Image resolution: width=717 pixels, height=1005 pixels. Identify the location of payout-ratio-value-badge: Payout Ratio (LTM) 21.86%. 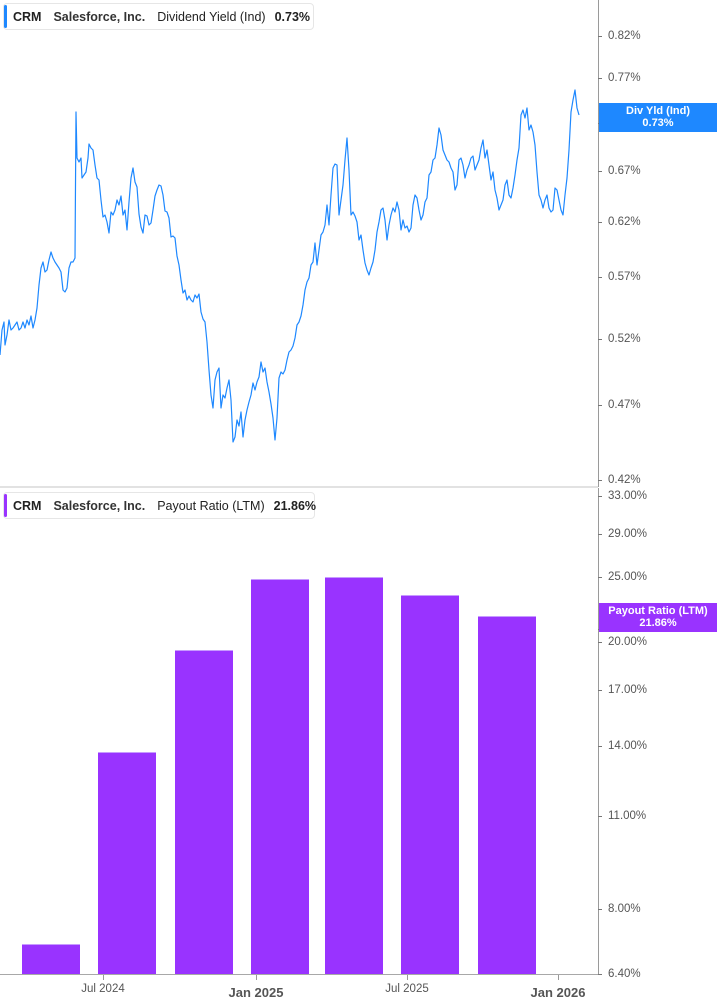
(658, 617).